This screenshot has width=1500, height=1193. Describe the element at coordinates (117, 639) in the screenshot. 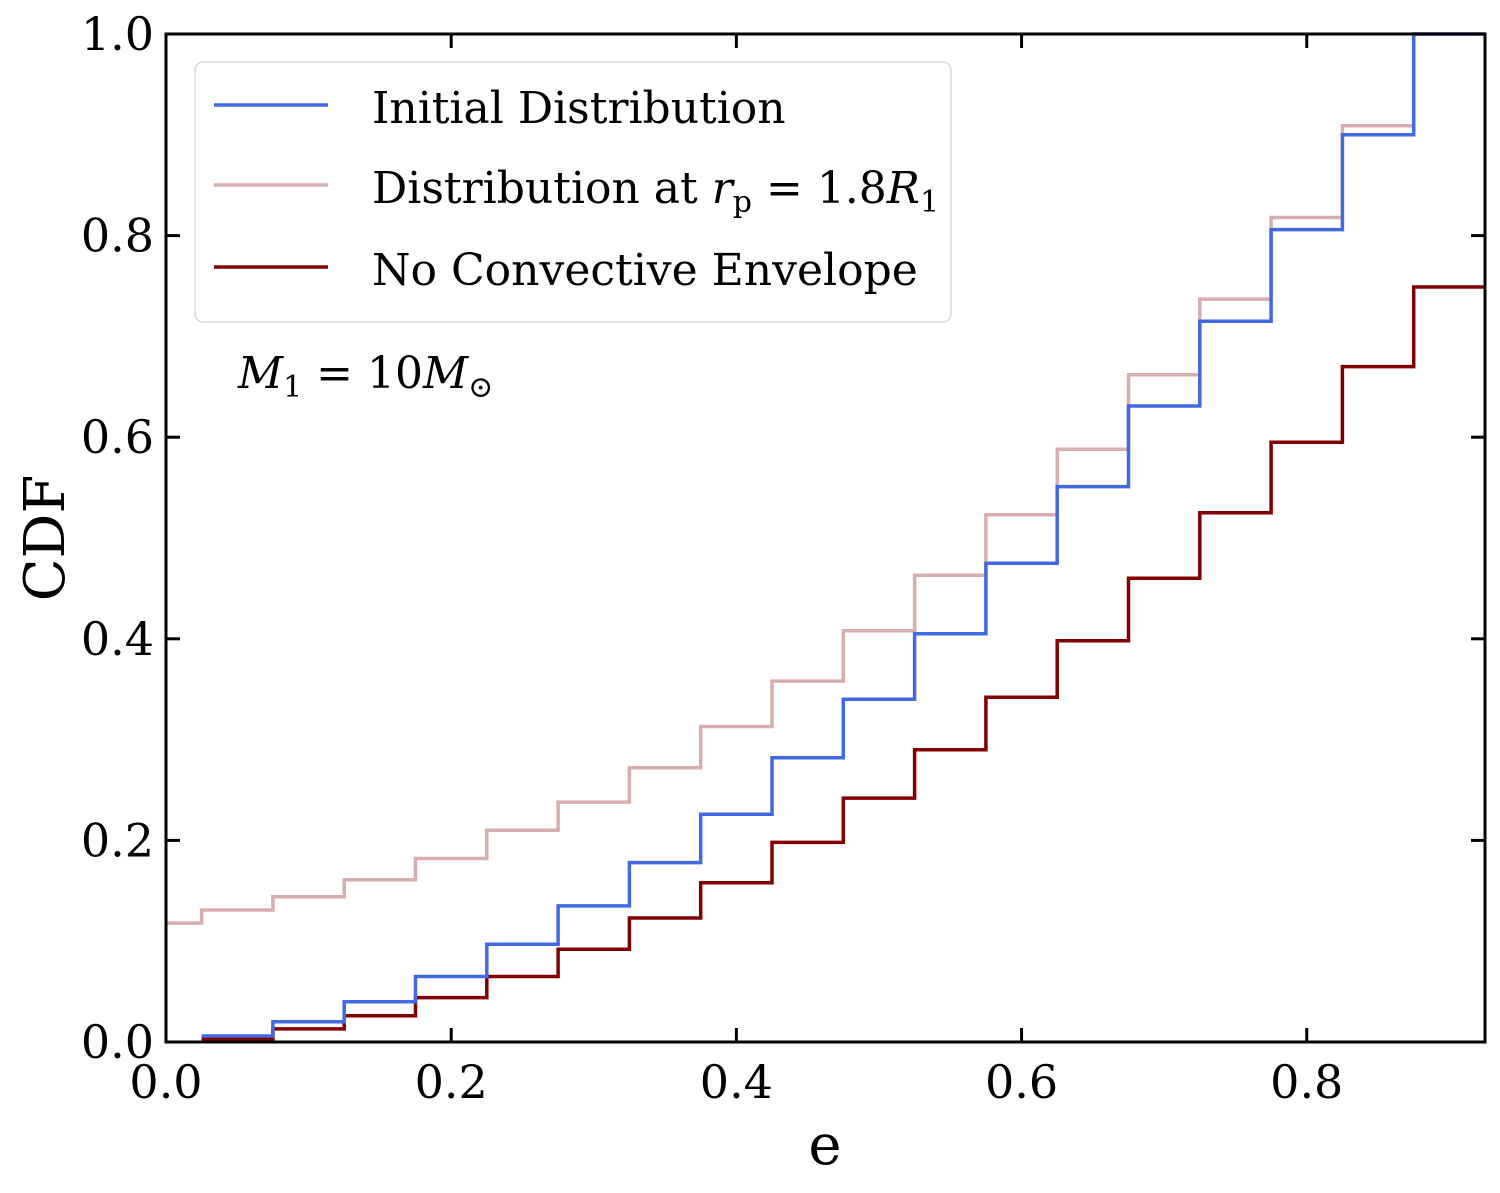

I see `y-tick-label: 0.4` at that location.